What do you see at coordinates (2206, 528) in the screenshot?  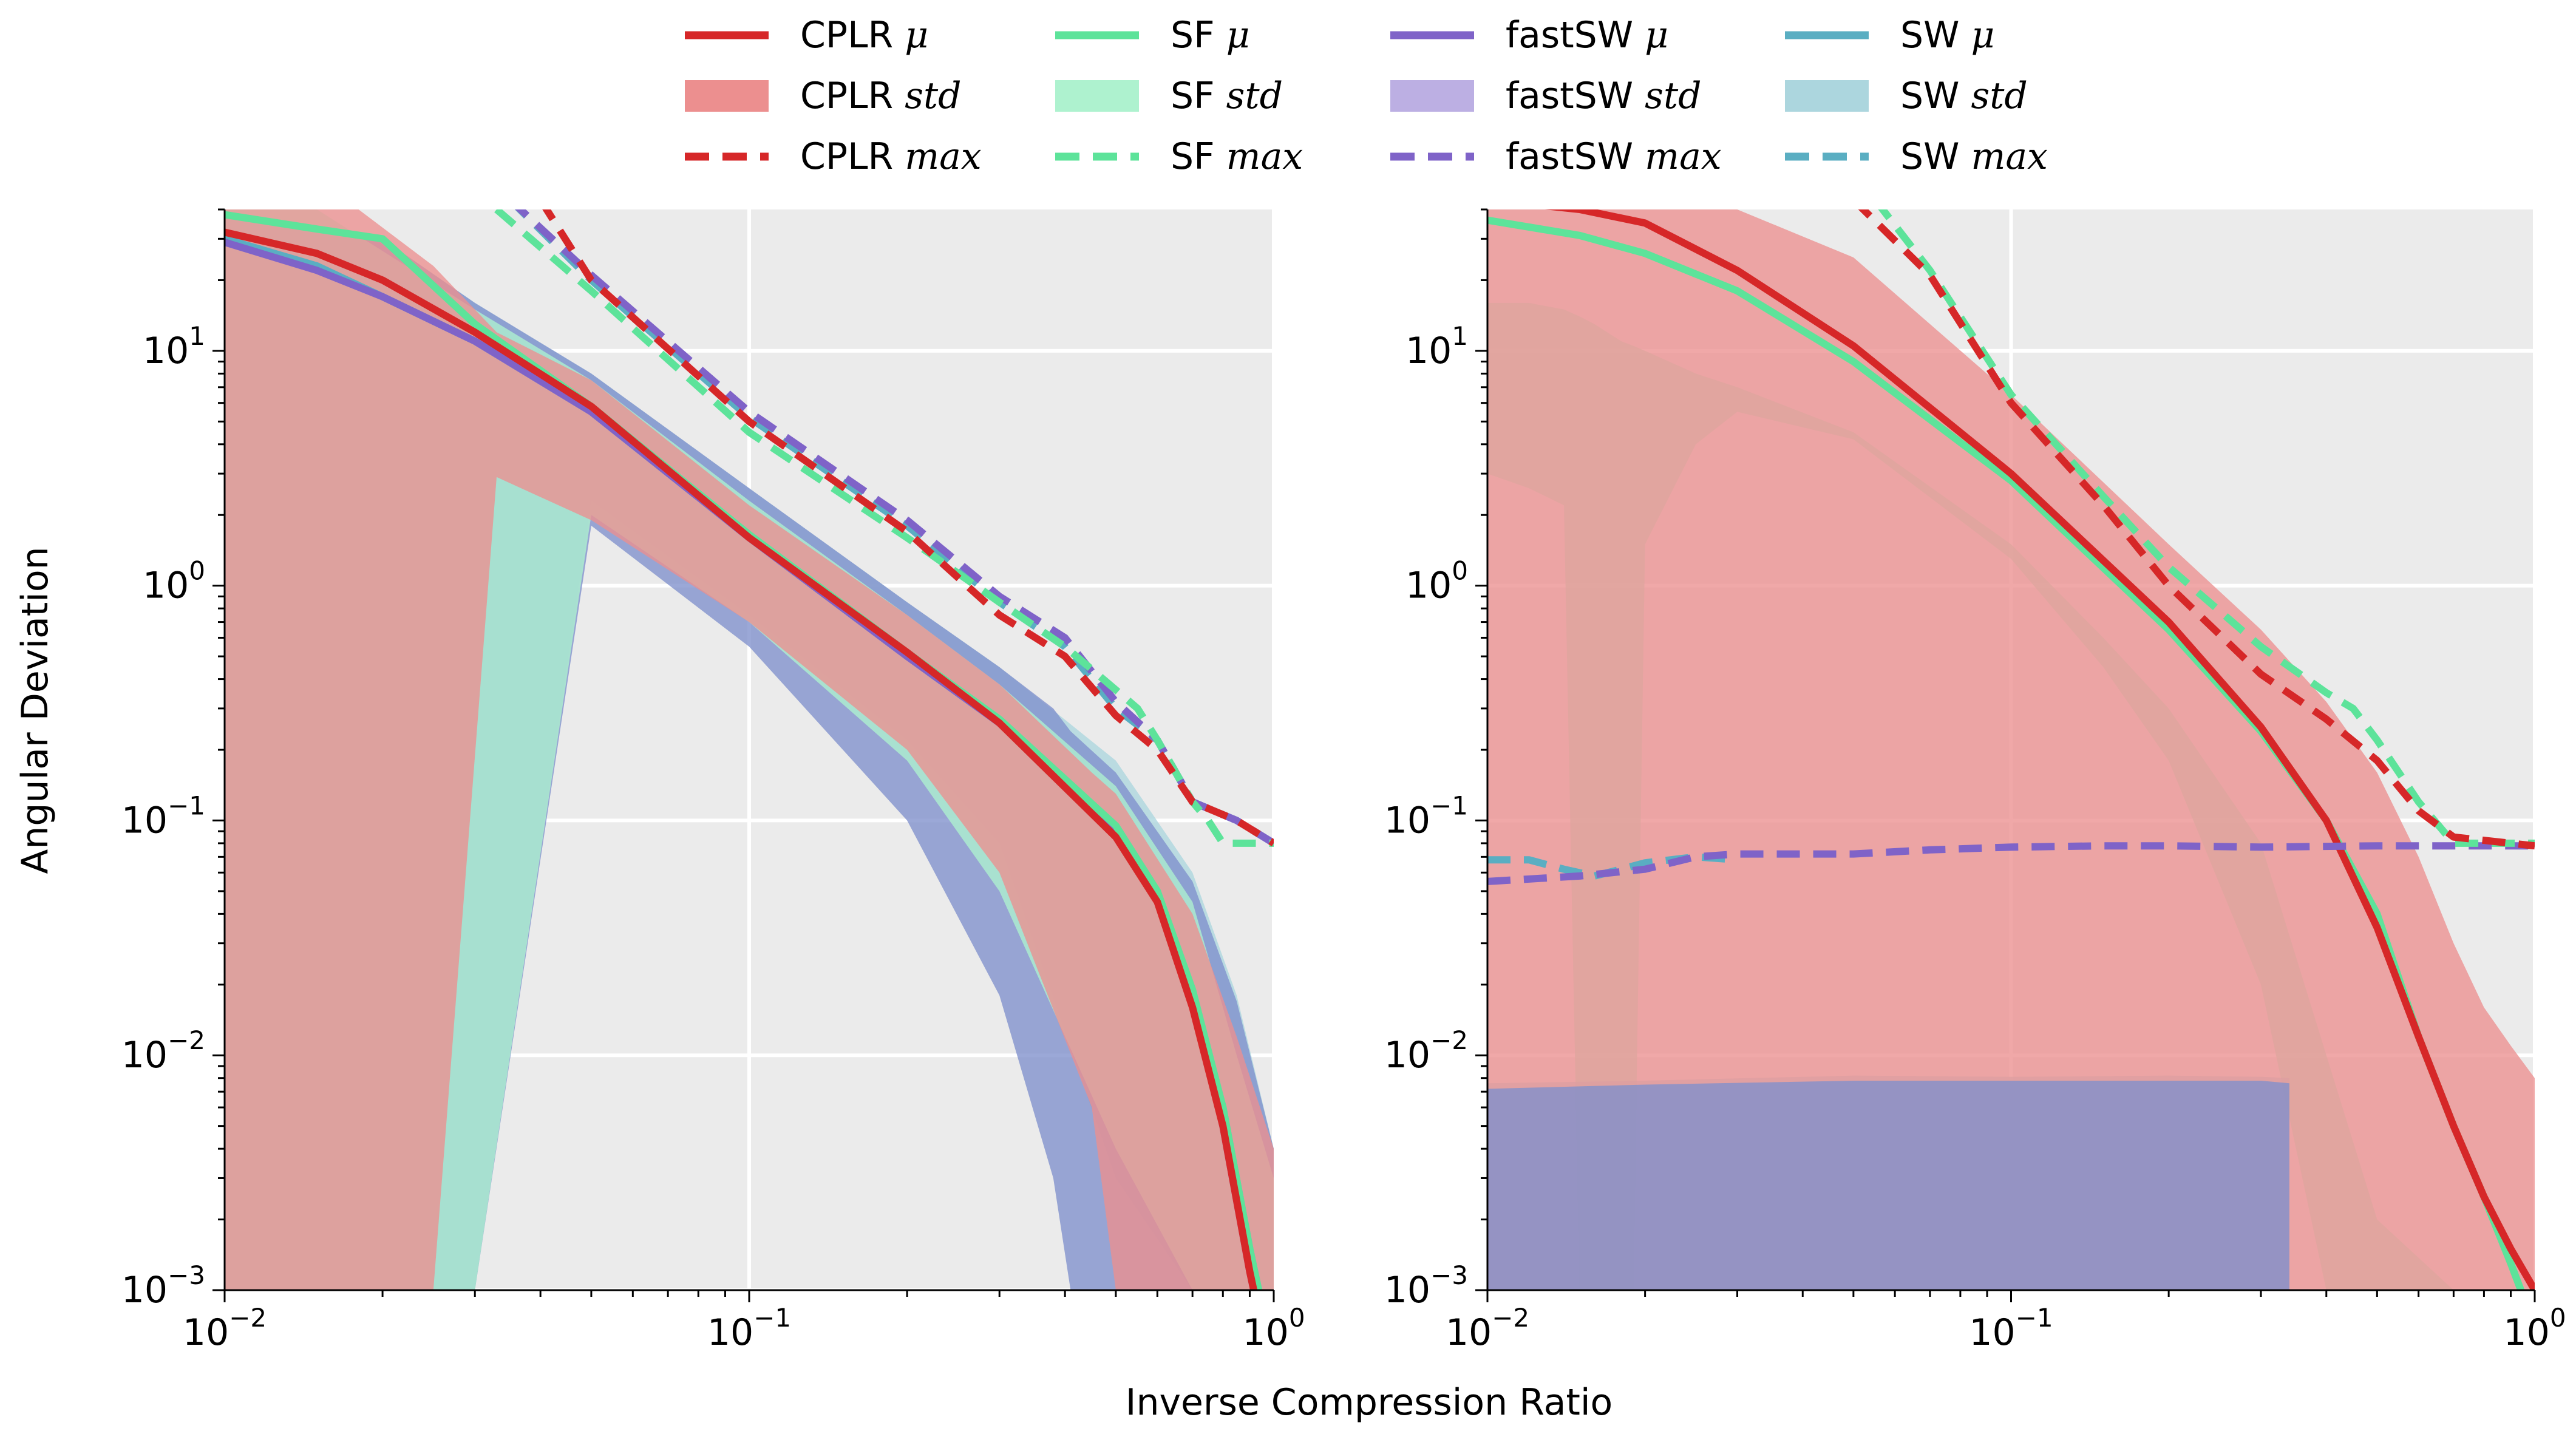 I see `right-series-sf-max` at bounding box center [2206, 528].